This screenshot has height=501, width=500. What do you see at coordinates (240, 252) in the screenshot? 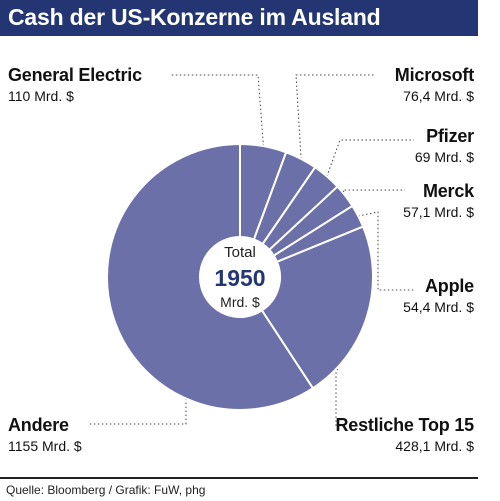
I see `center-total-label: Total` at bounding box center [240, 252].